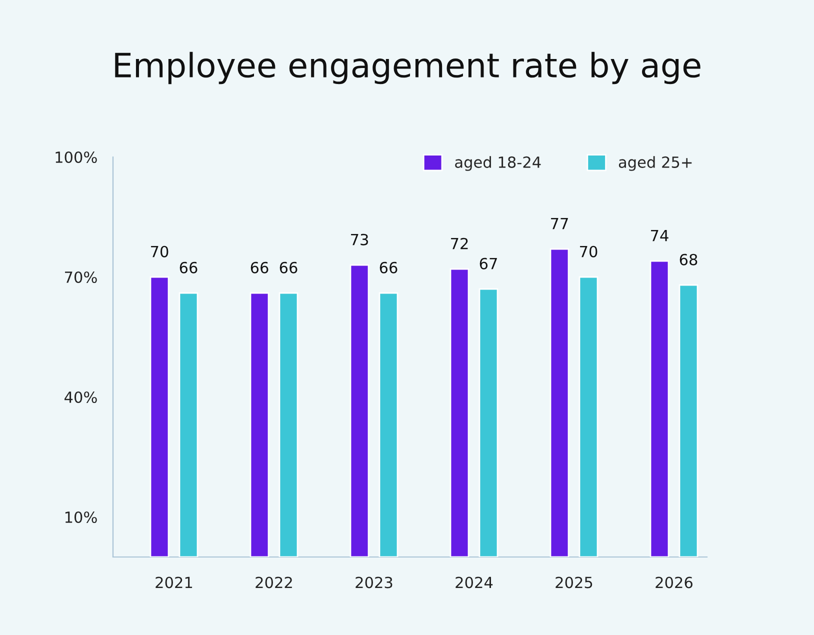 This screenshot has width=814, height=635. Describe the element at coordinates (459, 244) in the screenshot. I see `data-label: 72` at that location.